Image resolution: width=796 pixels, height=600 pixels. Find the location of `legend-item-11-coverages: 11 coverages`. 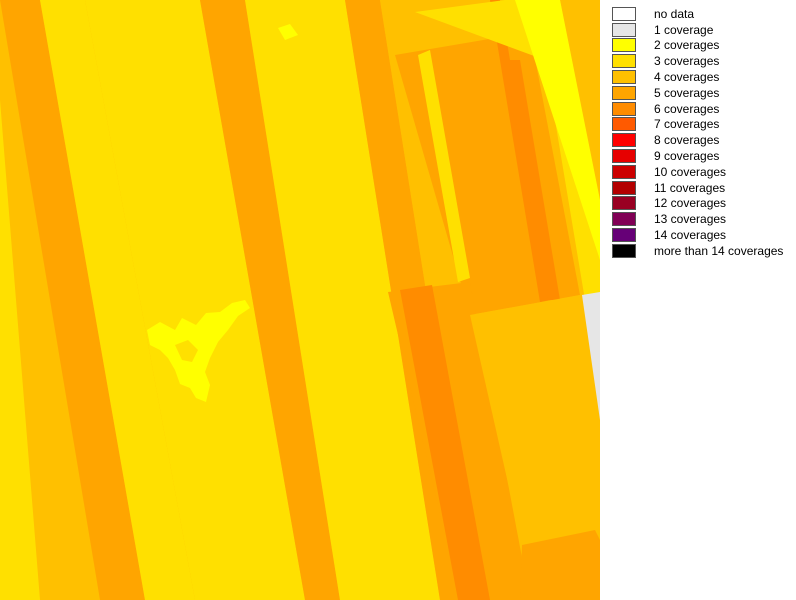

legend-item-11-coverages: 11 coverages is located at coordinates (704, 188).